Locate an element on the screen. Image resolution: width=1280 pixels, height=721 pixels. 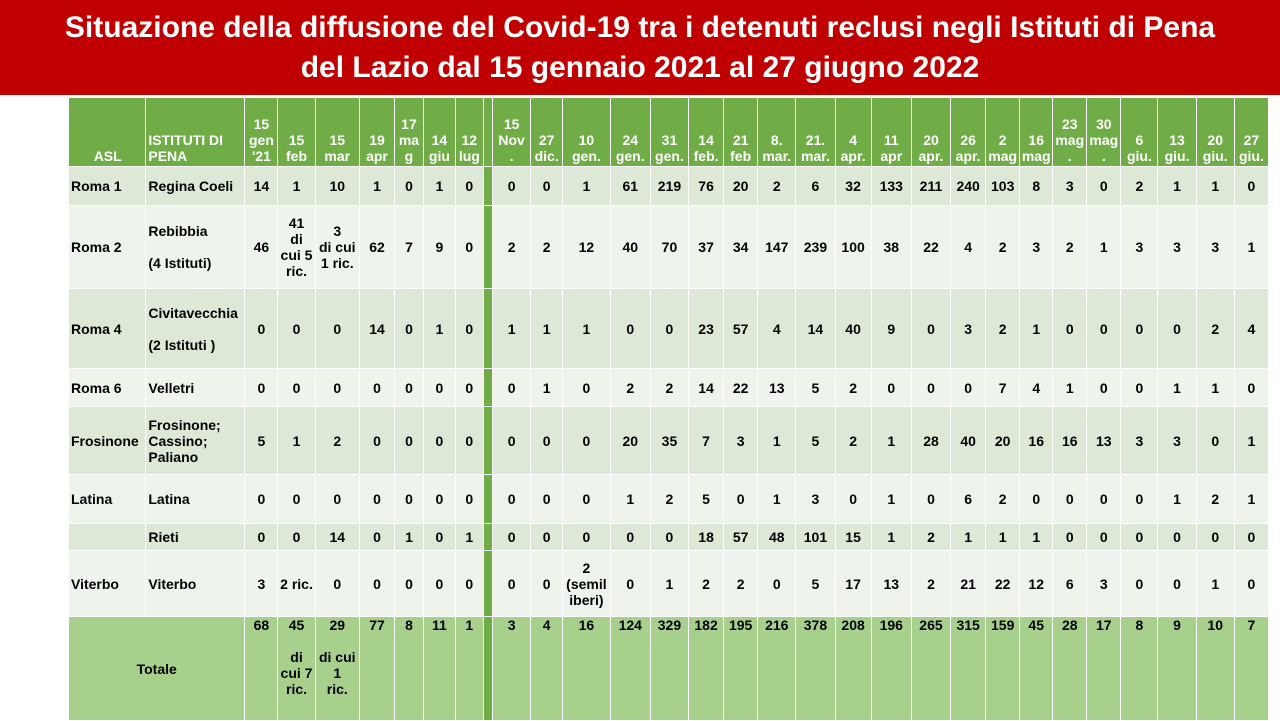
value-cell: 62 is located at coordinates (377, 247).